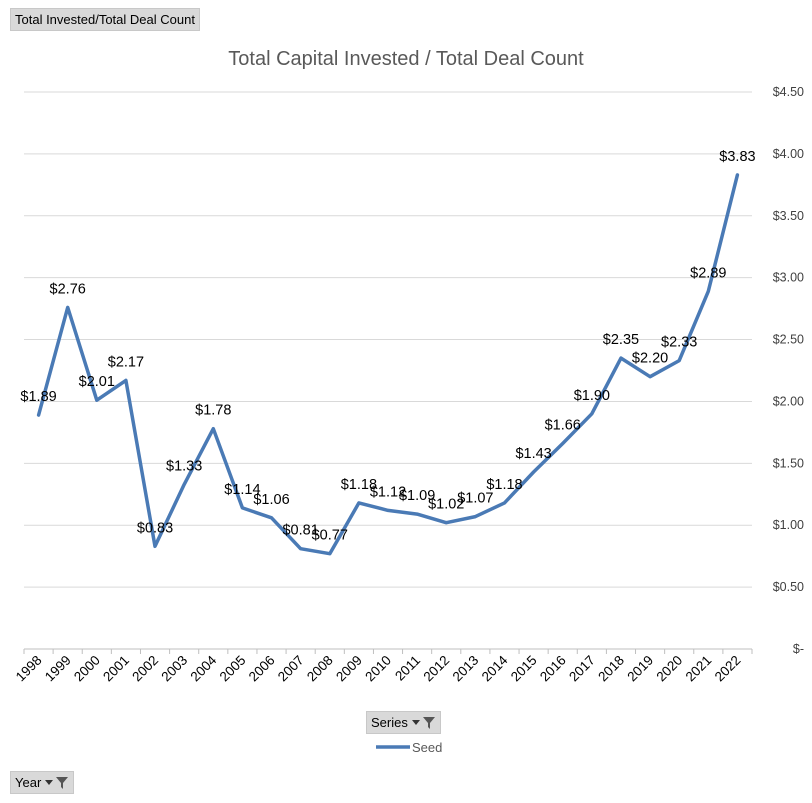 The height and width of the screenshot is (803, 812). I want to click on x-tick-label: 2019, so click(640, 669).